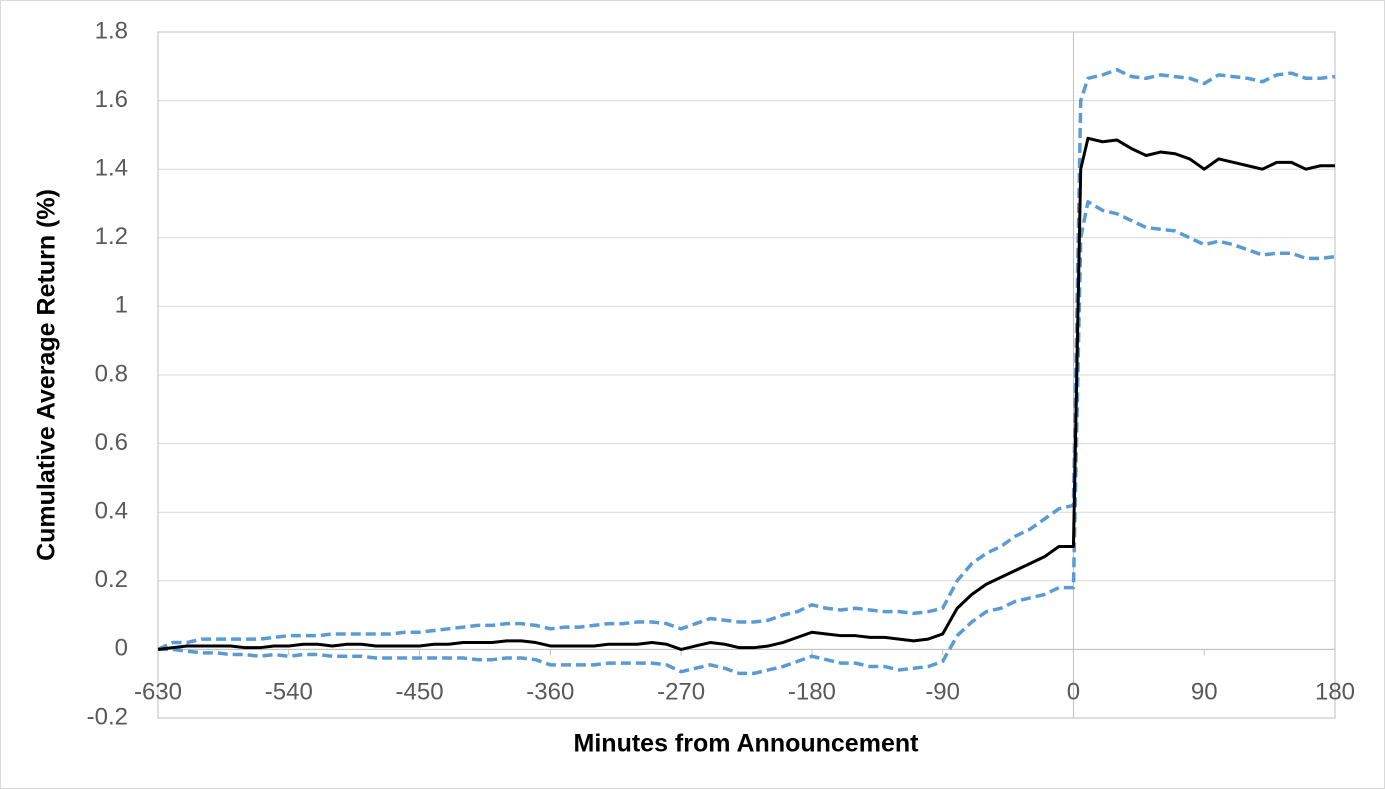  I want to click on x-tick-label: -90, so click(942, 692).